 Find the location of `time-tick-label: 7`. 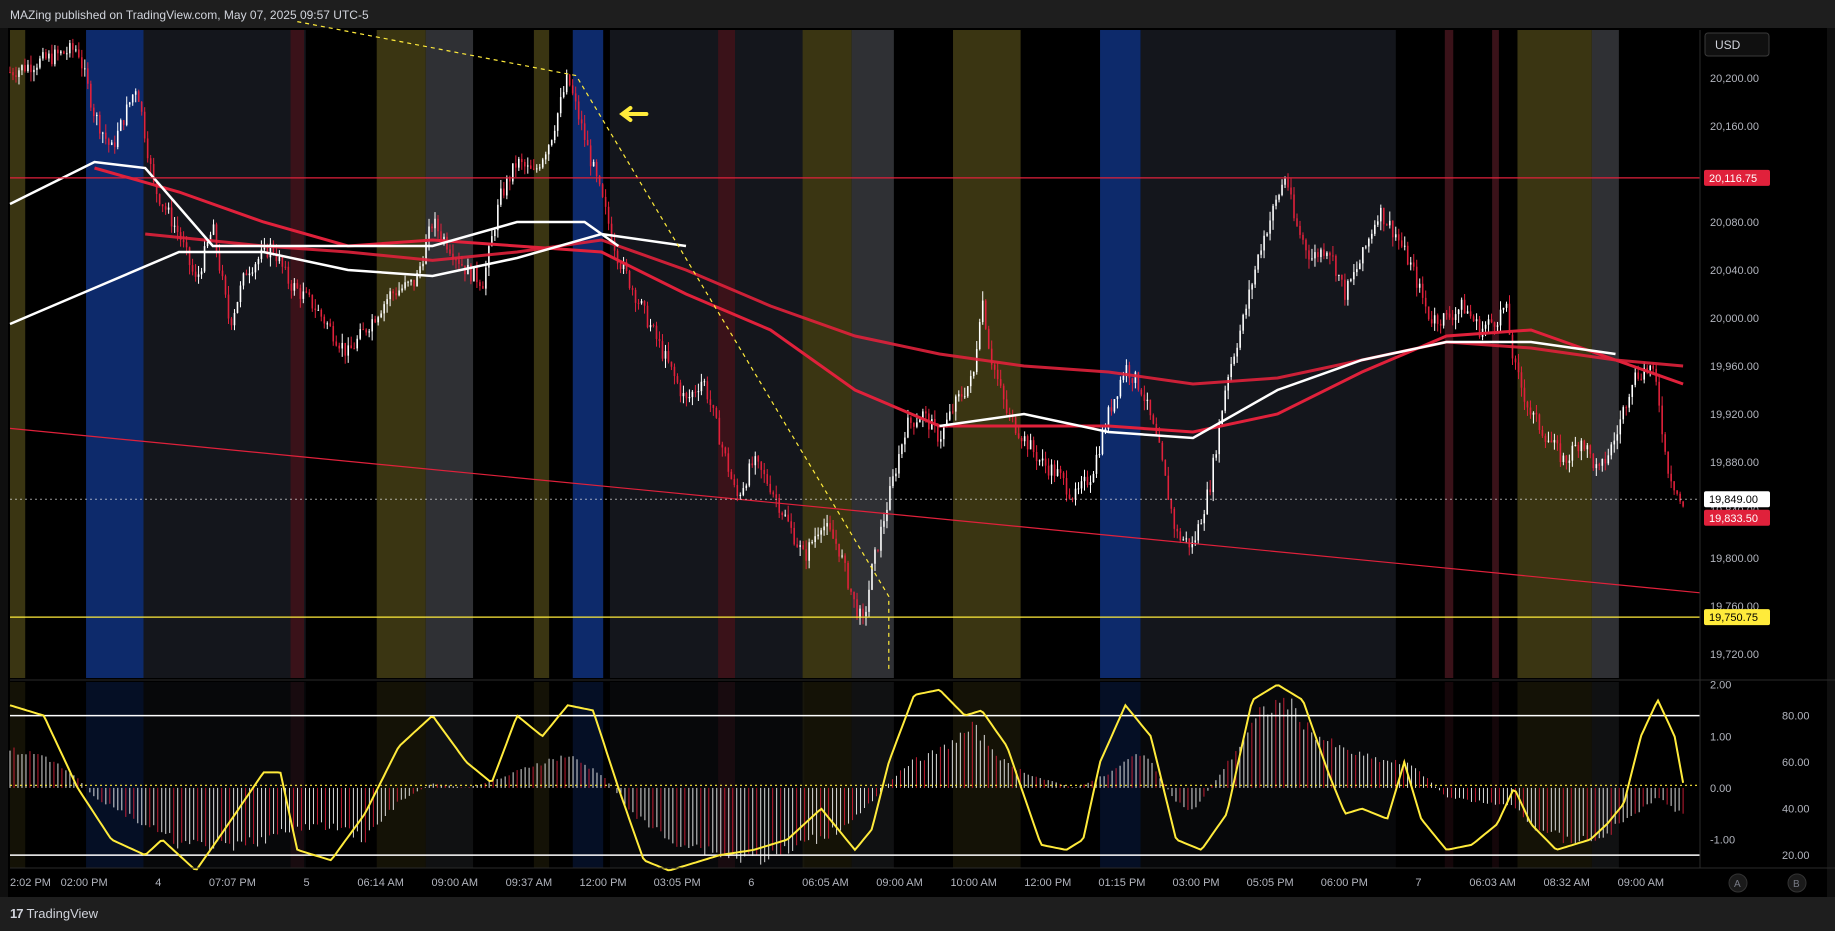

time-tick-label: 7 is located at coordinates (1418, 883).